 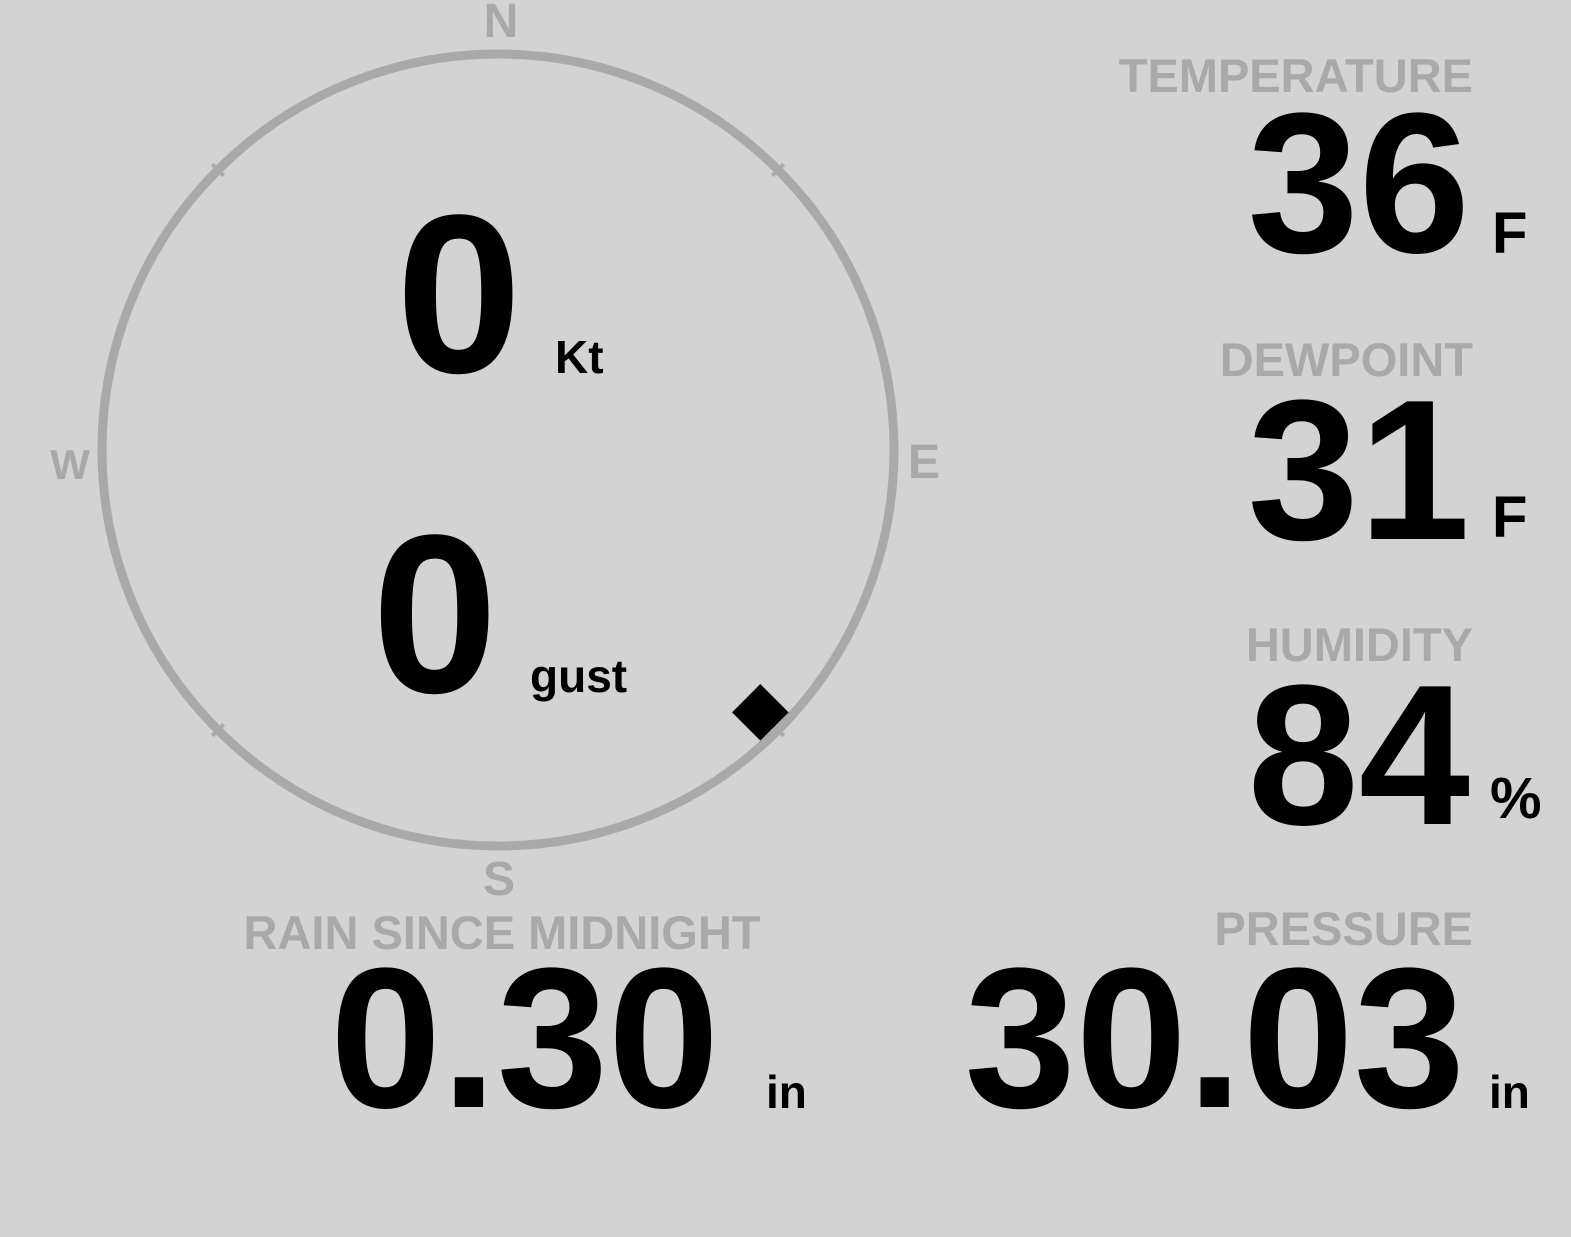 I want to click on humidity-unit: %, so click(x=1516, y=798).